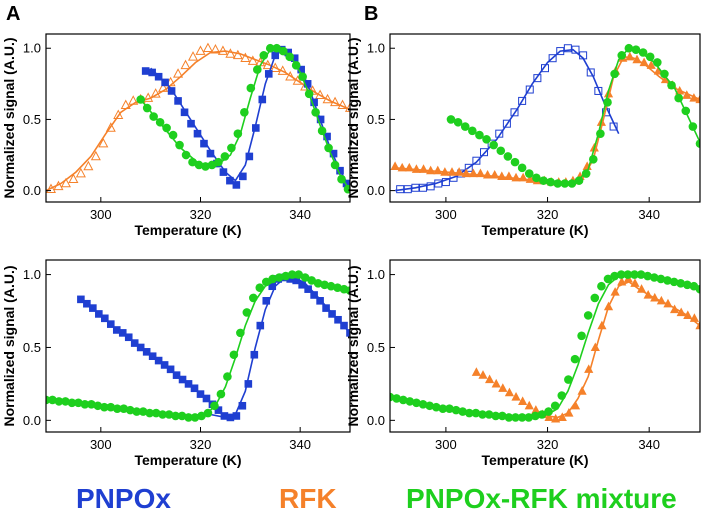 The image size is (706, 525). Describe the element at coordinates (376, 119) in the screenshot. I see `y-tick-label: 0.5` at that location.